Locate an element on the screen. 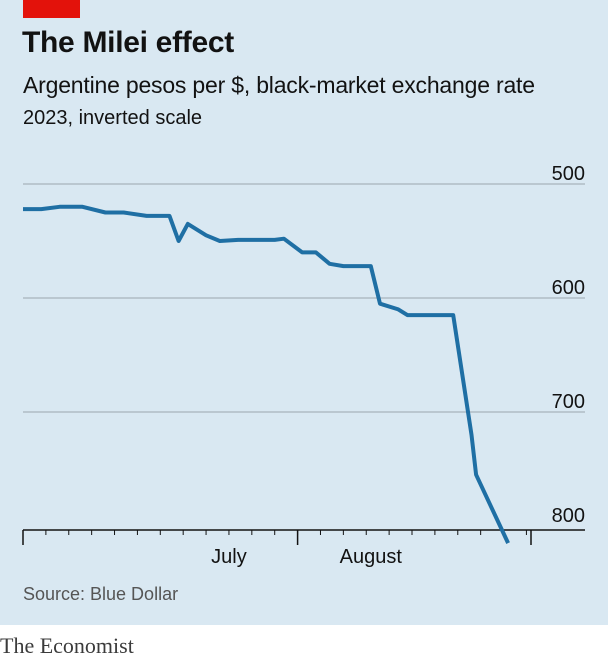 This screenshot has width=608, height=662. x-tick-label: August is located at coordinates (371, 557).